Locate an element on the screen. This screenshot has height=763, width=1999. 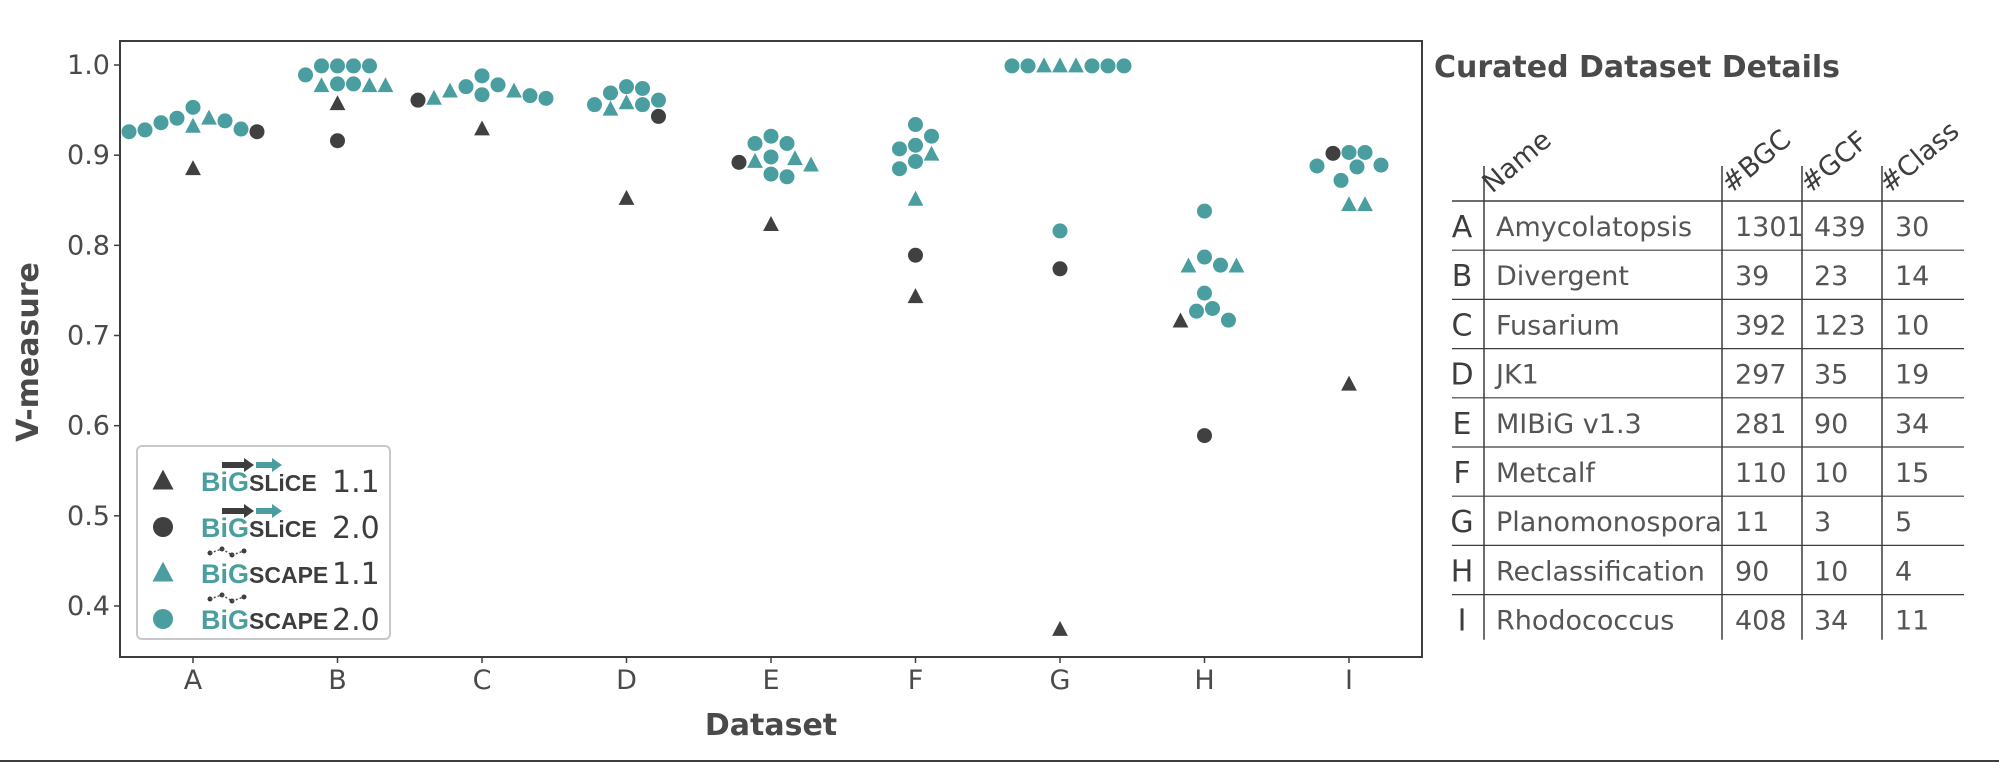
table-cell-bgc: 39 is located at coordinates (1752, 276).